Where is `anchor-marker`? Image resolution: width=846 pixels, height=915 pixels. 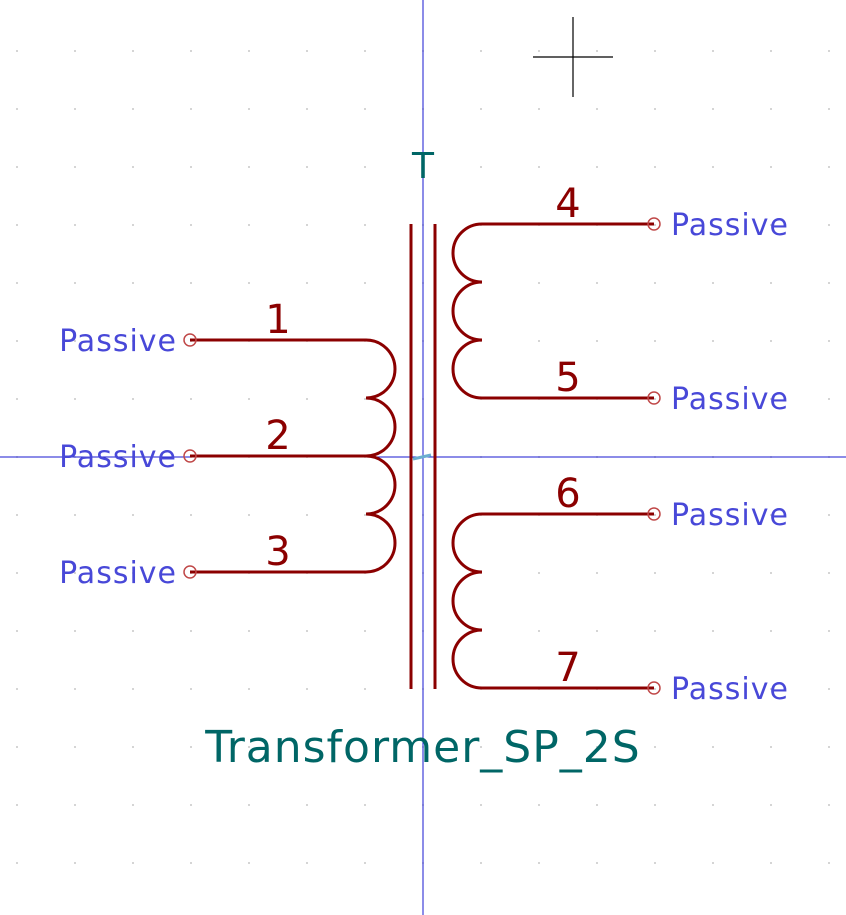
anchor-marker is located at coordinates (422, 457).